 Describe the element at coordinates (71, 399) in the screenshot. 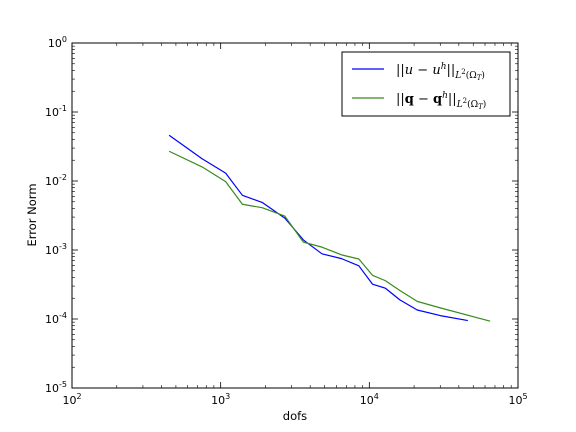

I see `x-tick-label: 10²` at that location.